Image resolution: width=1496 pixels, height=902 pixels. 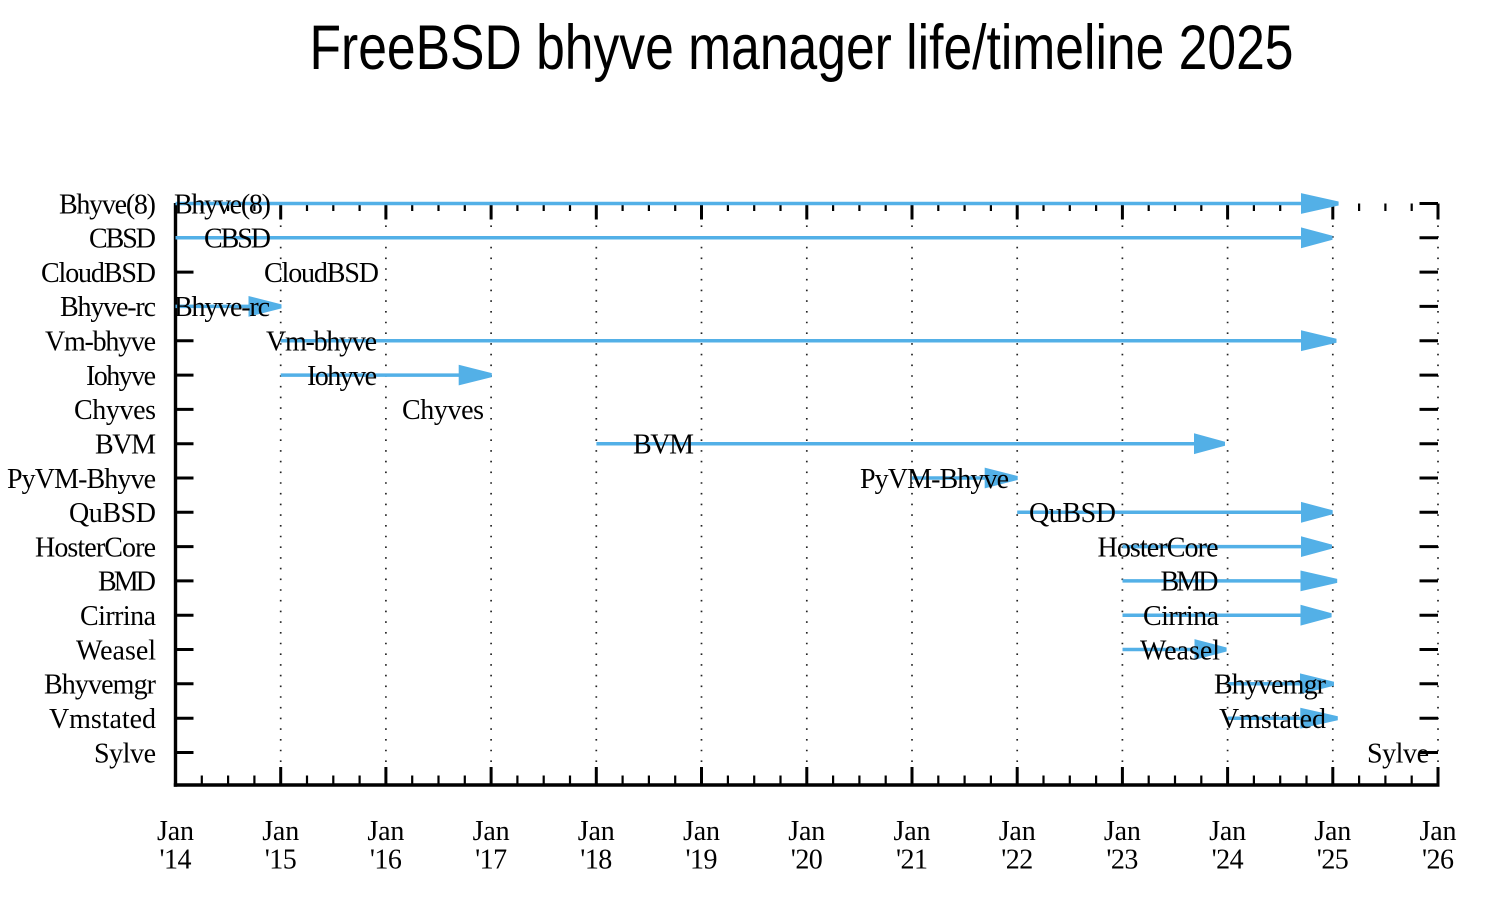 I want to click on svg-text: '14, so click(x=176, y=860).